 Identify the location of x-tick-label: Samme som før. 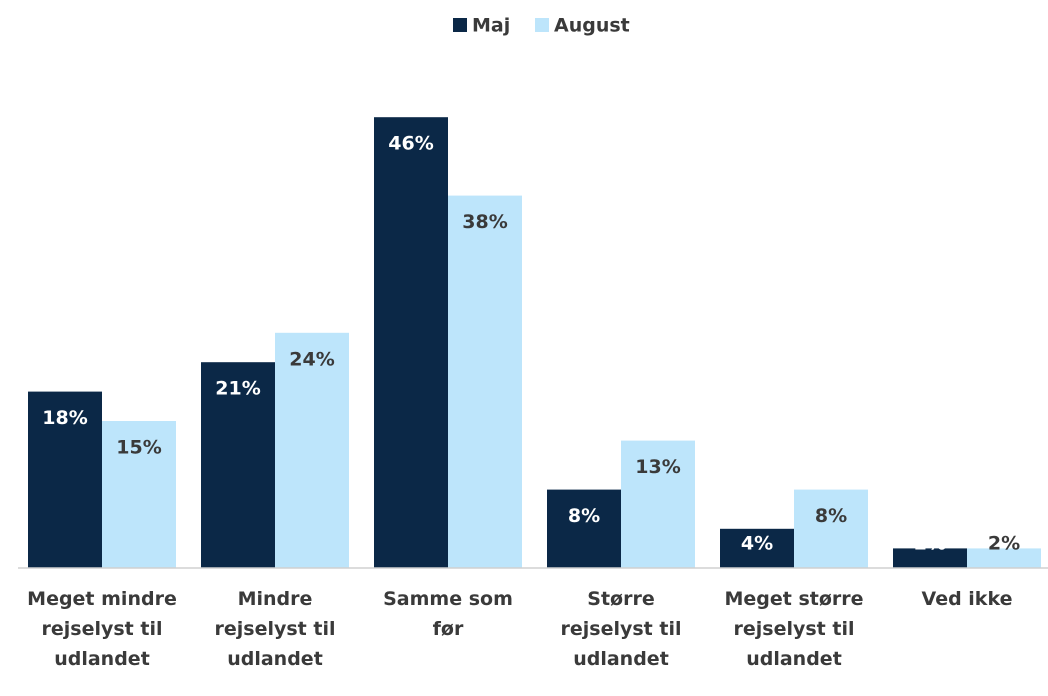
(448, 614).